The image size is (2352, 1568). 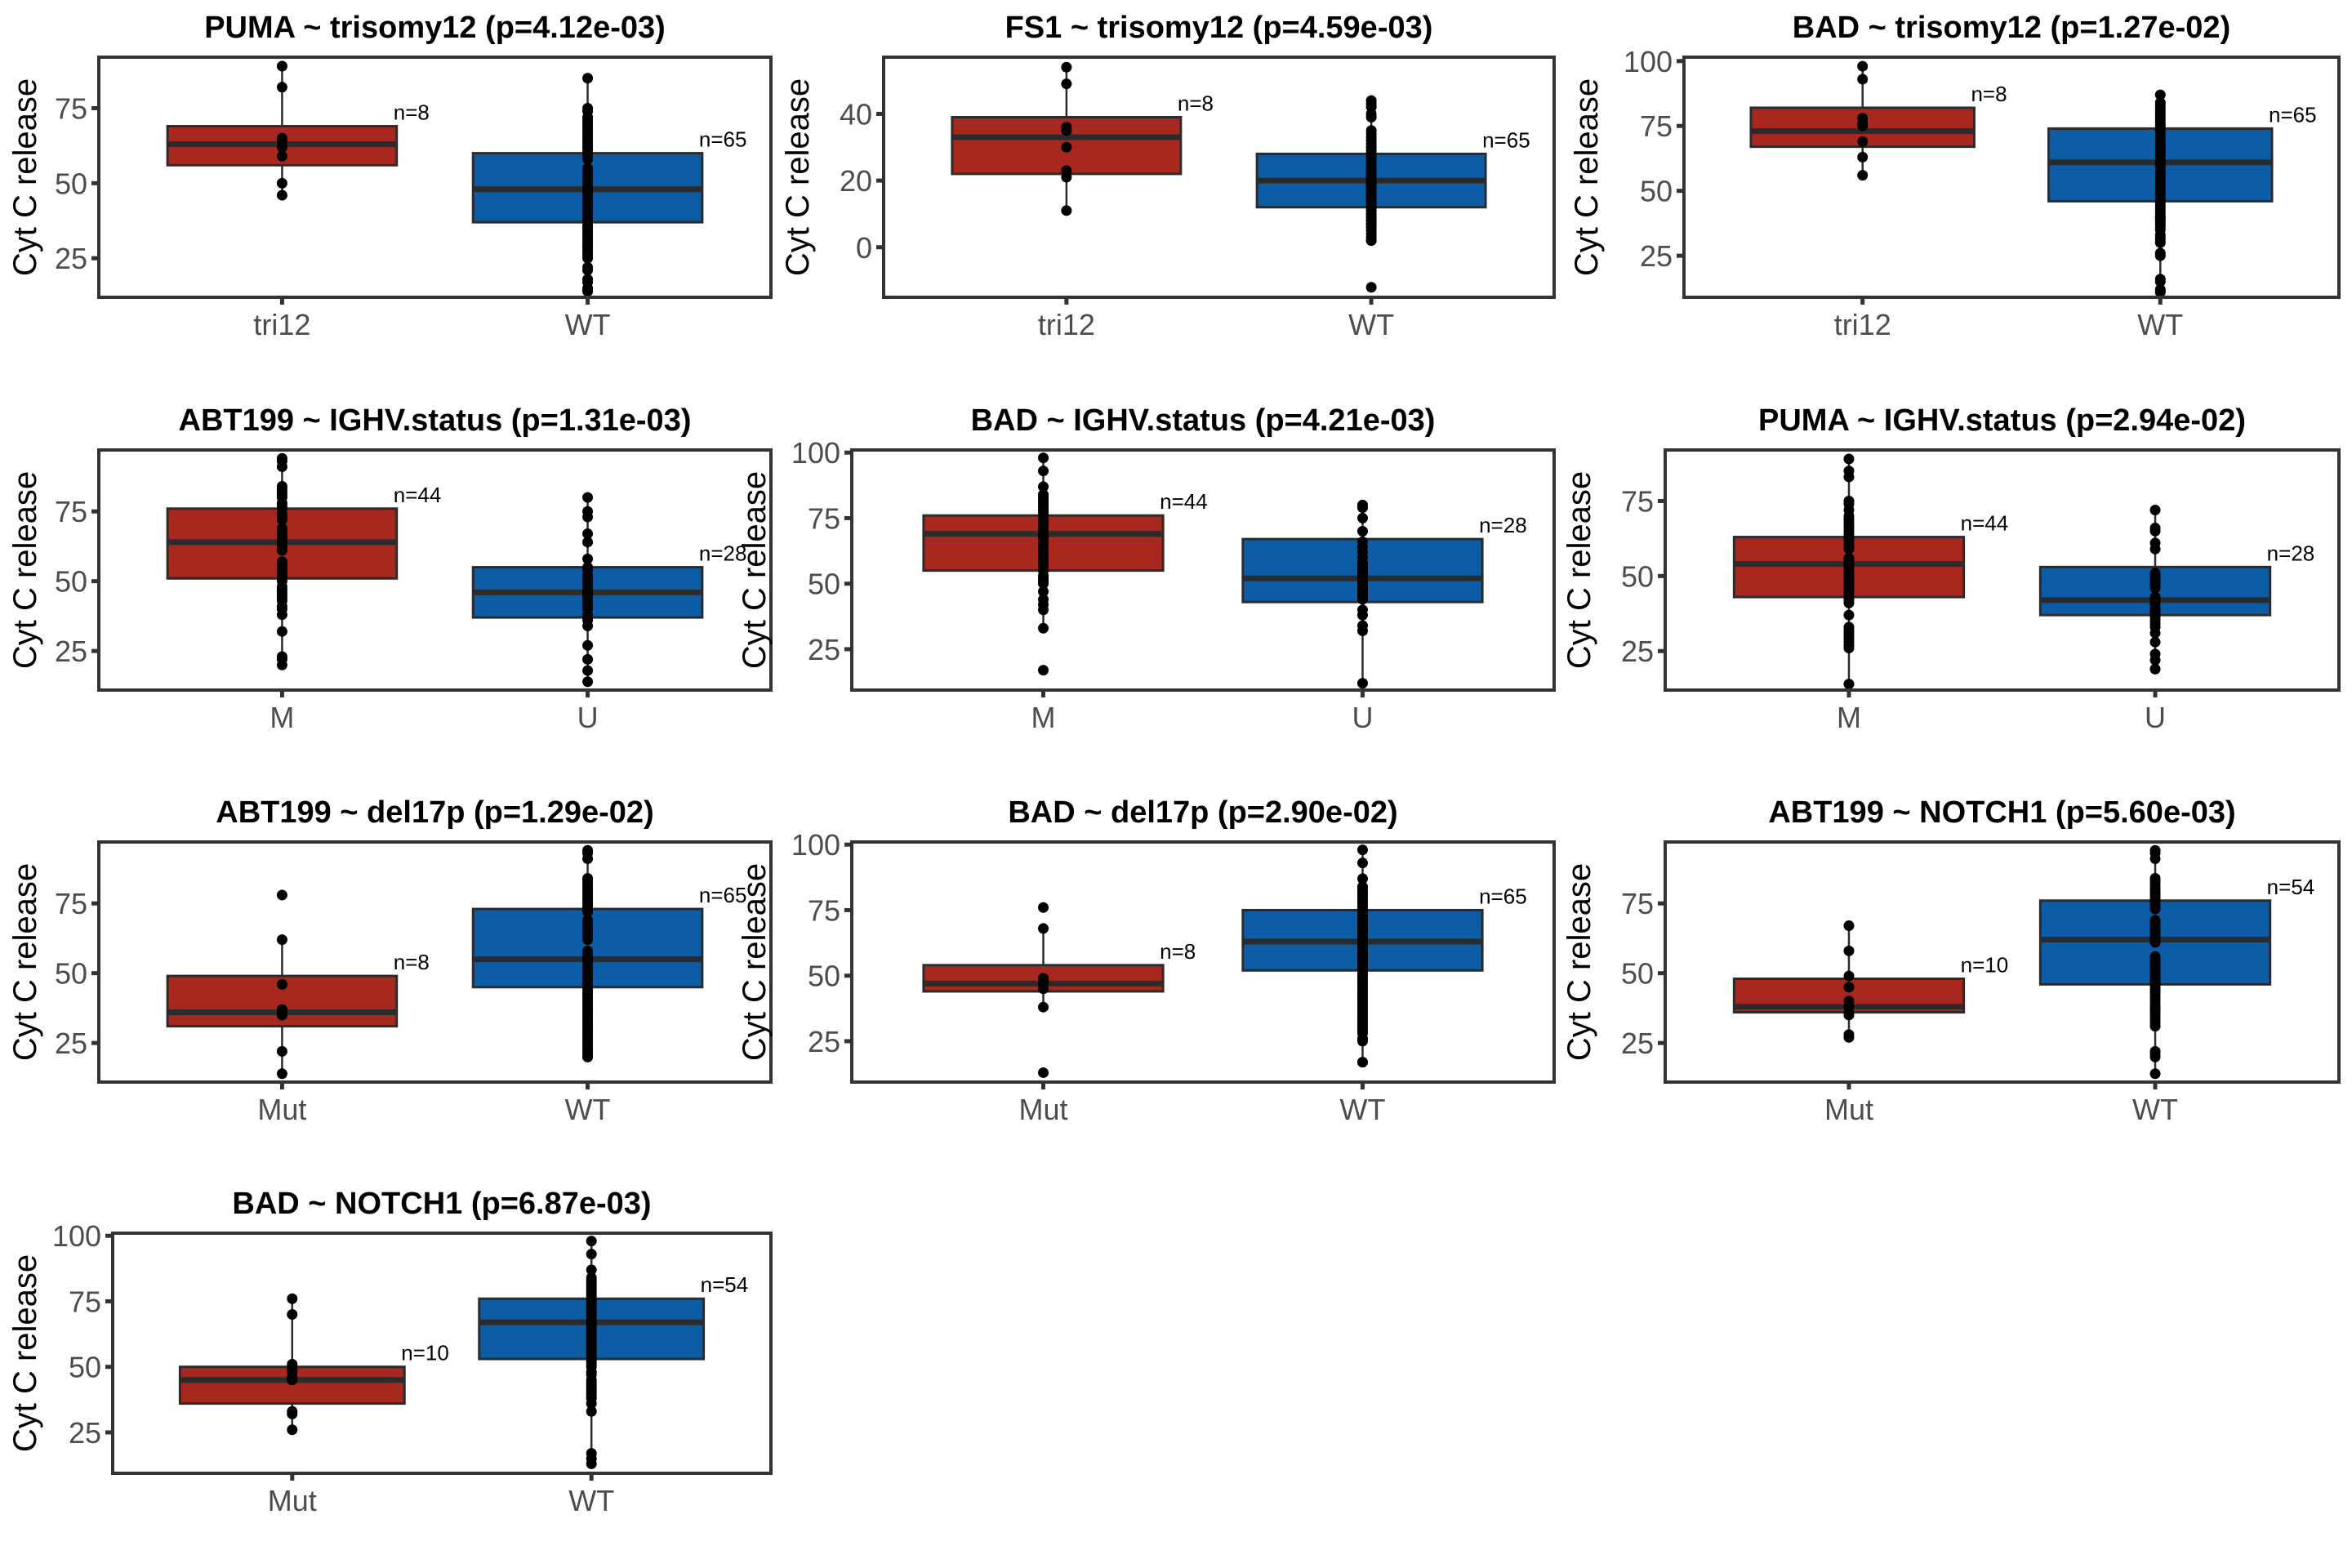 What do you see at coordinates (1989, 94) in the screenshot?
I see `n-label: n=8` at bounding box center [1989, 94].